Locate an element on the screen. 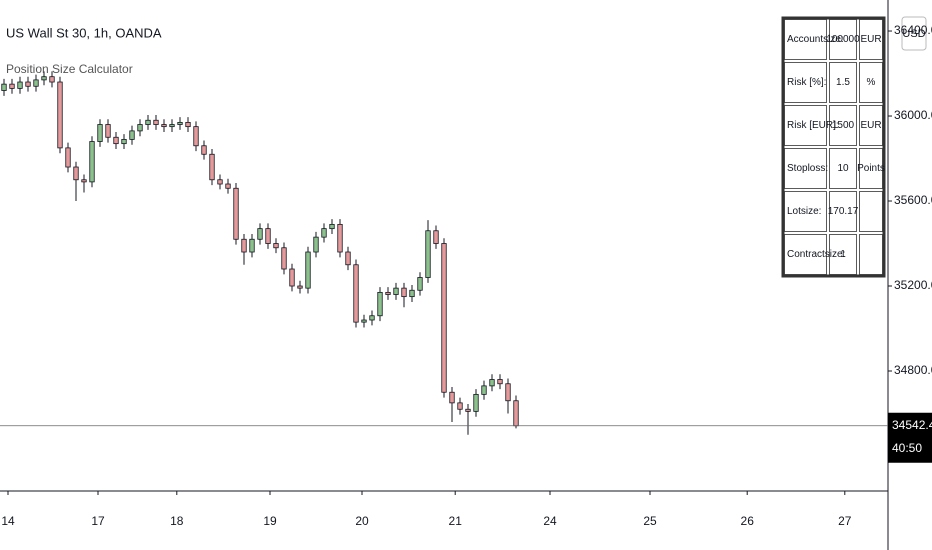 This screenshot has height=550, width=932. table-text: 1500 is located at coordinates (843, 125).